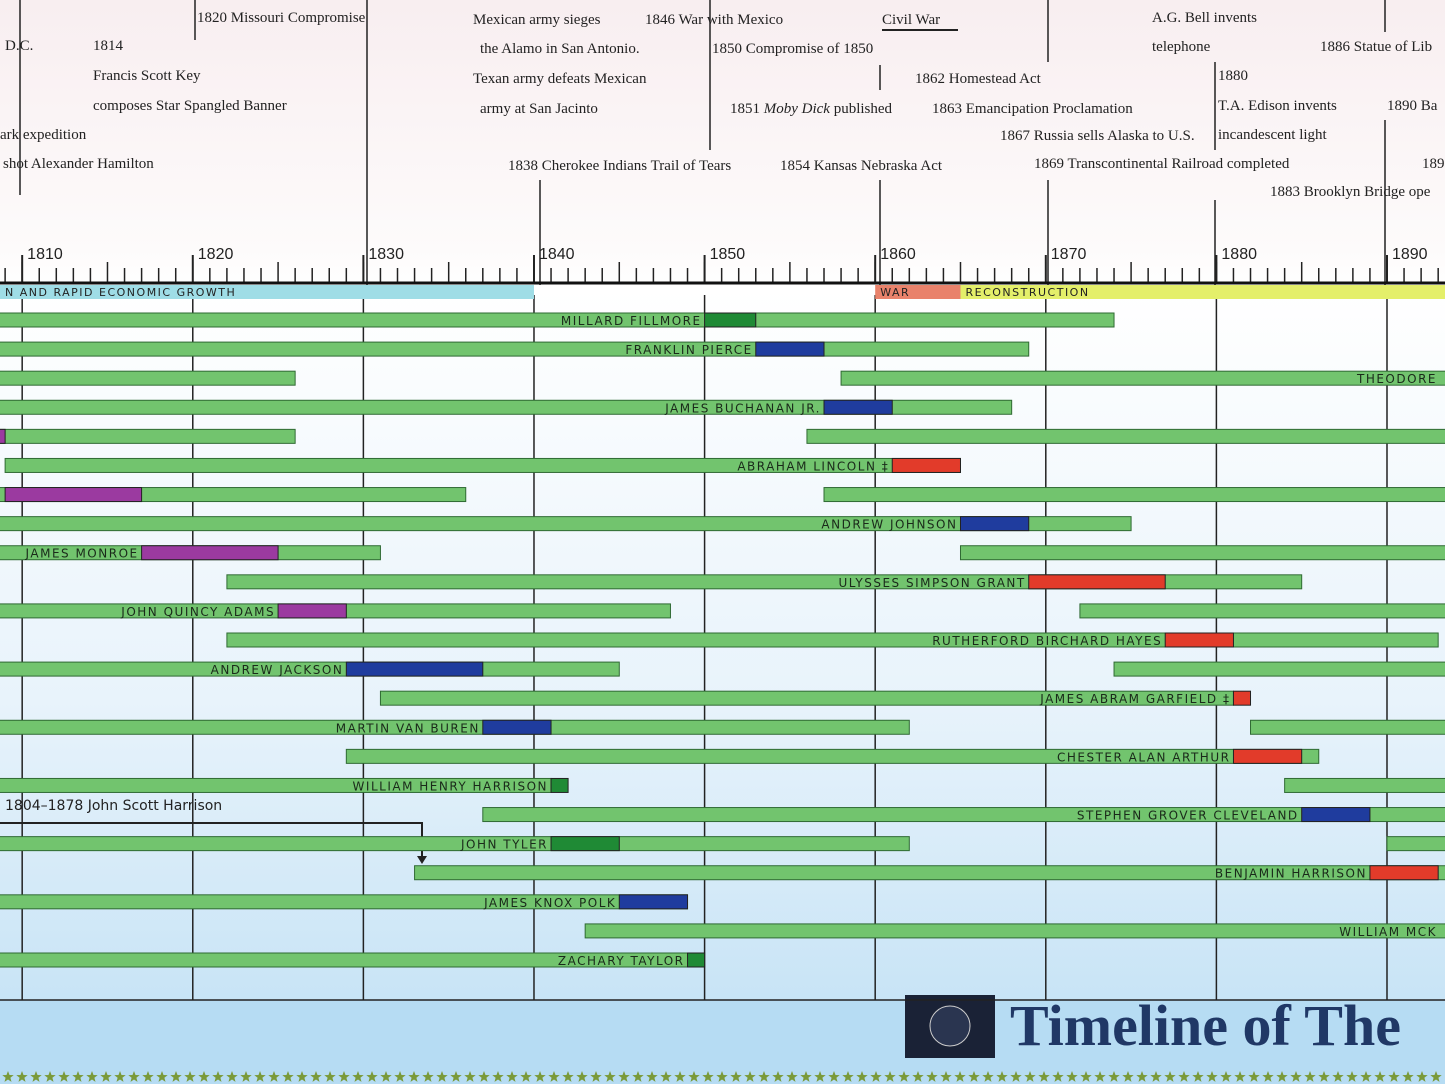 The width and height of the screenshot is (1445, 1084). What do you see at coordinates (811, 109) in the screenshot?
I see `event: 1851 Moby Dick published` at bounding box center [811, 109].